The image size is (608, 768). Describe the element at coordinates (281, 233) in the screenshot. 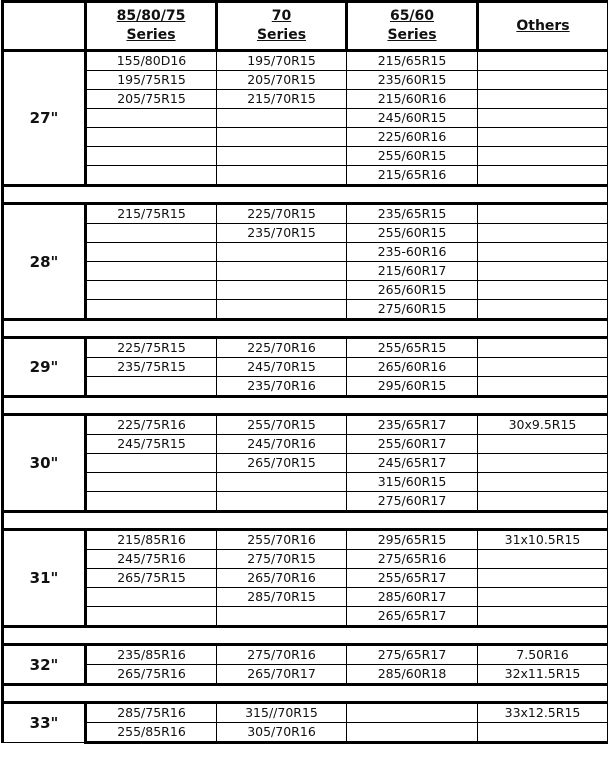

I see `tire-size-cell: 235/70R15` at that location.